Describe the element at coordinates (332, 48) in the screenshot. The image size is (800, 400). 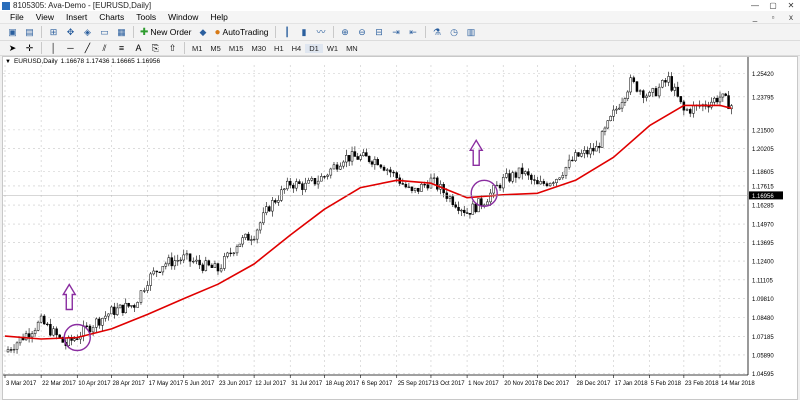
I see `timeframe-w1: W1` at that location.